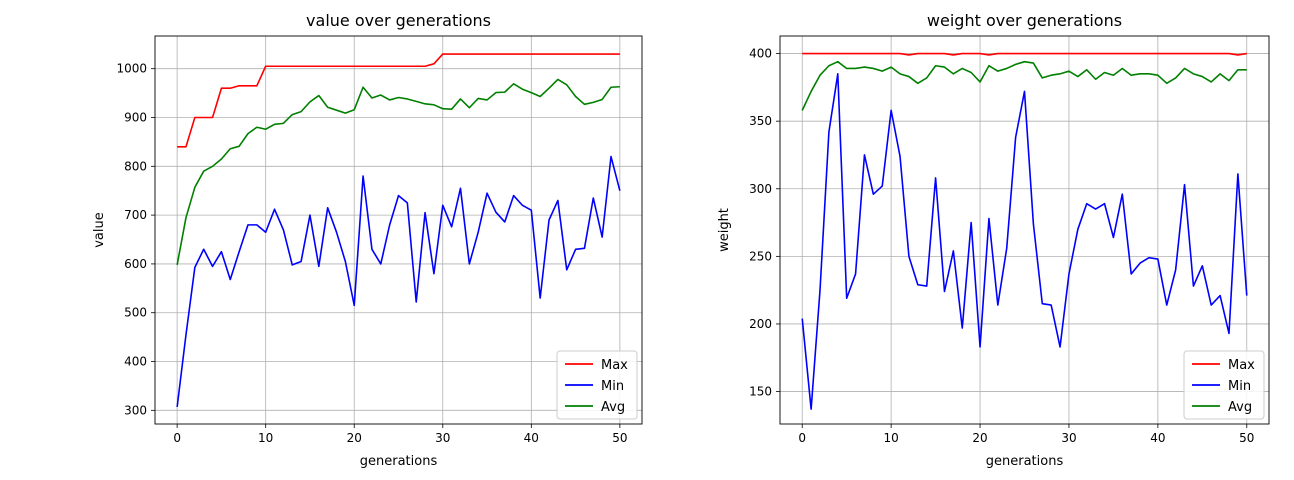 This screenshot has height=480, width=1294. What do you see at coordinates (135, 166) in the screenshot?
I see `y-tick-label: 800` at bounding box center [135, 166].